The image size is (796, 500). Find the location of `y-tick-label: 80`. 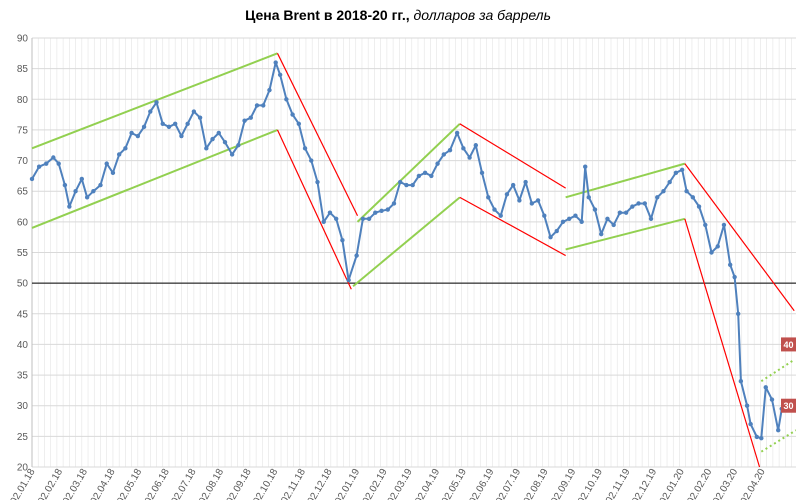

y-tick-label: 80 is located at coordinates (23, 100).